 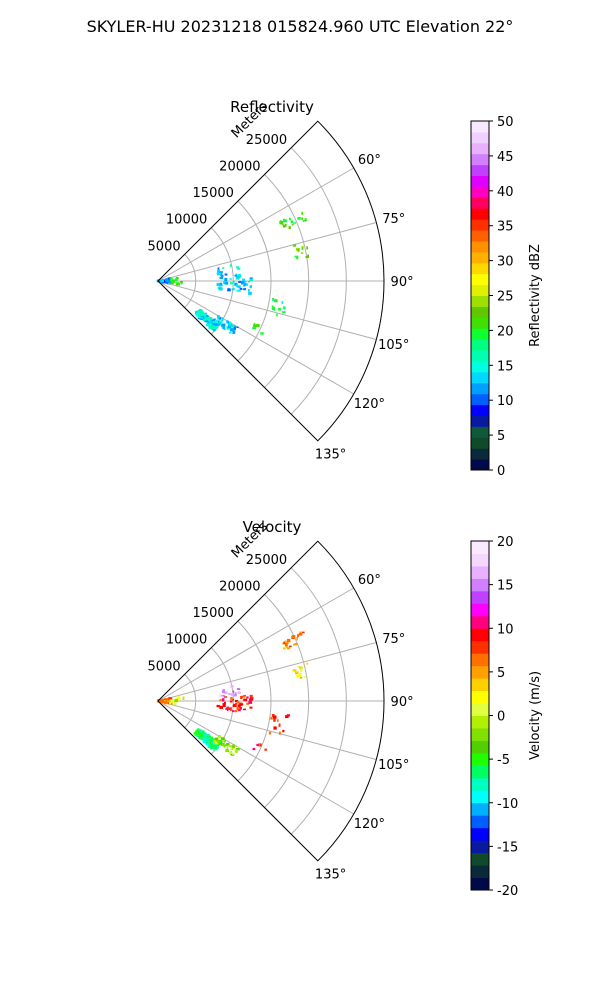 What do you see at coordinates (164, 666) in the screenshot?
I see `radial-tick-label: 5000` at bounding box center [164, 666].